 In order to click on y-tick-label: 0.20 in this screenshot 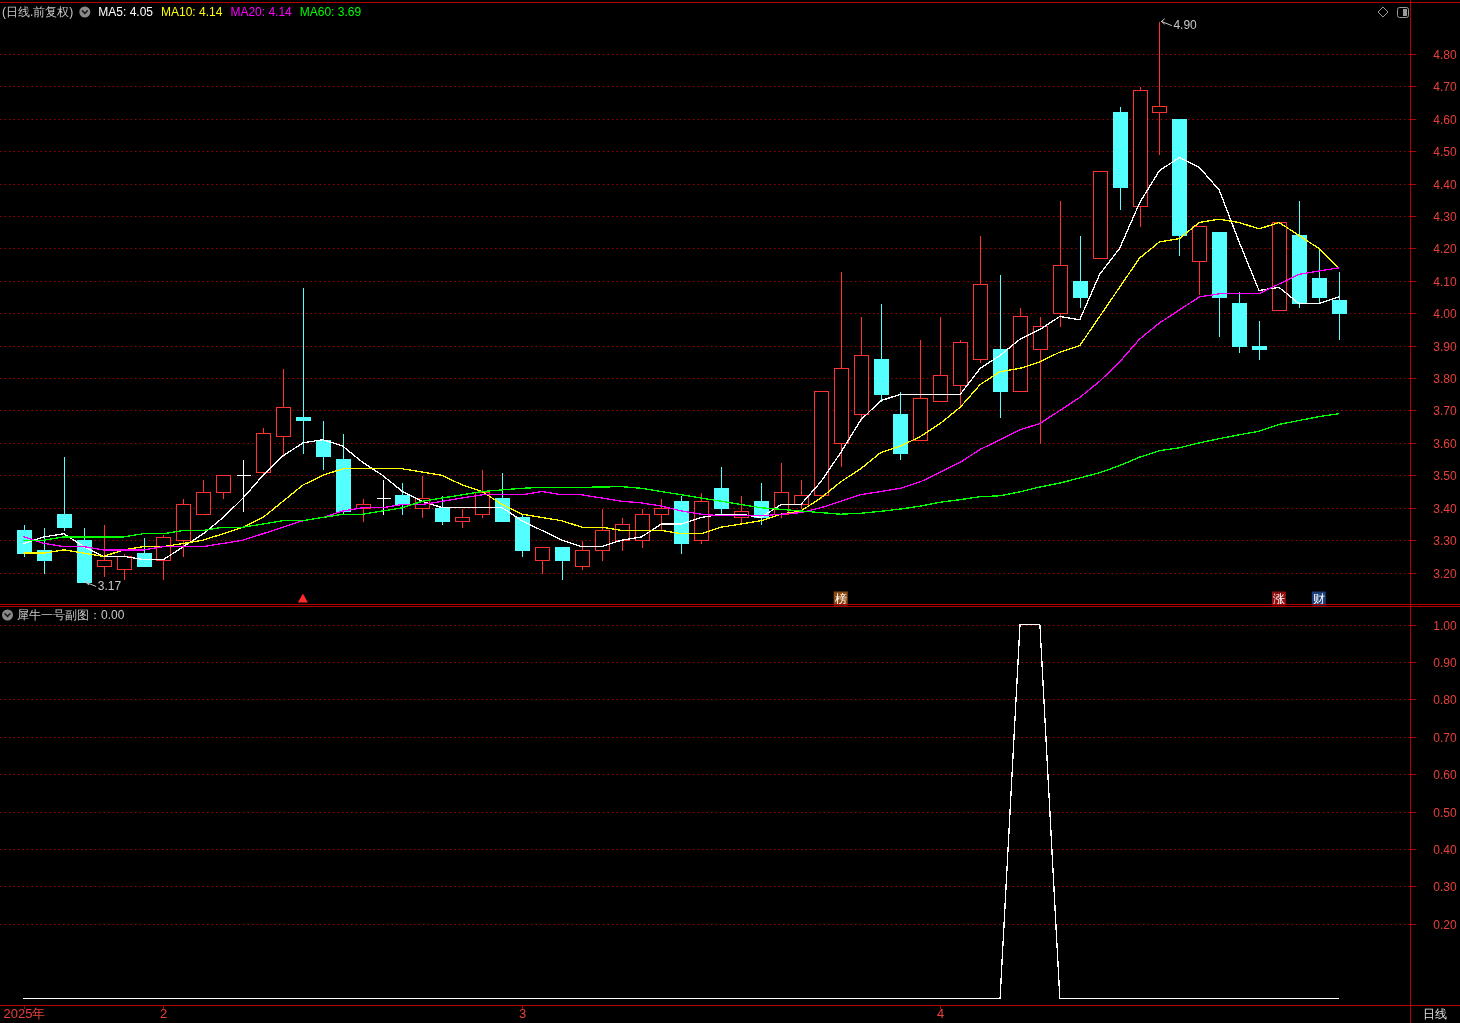, I will do `click(1445, 924)`.